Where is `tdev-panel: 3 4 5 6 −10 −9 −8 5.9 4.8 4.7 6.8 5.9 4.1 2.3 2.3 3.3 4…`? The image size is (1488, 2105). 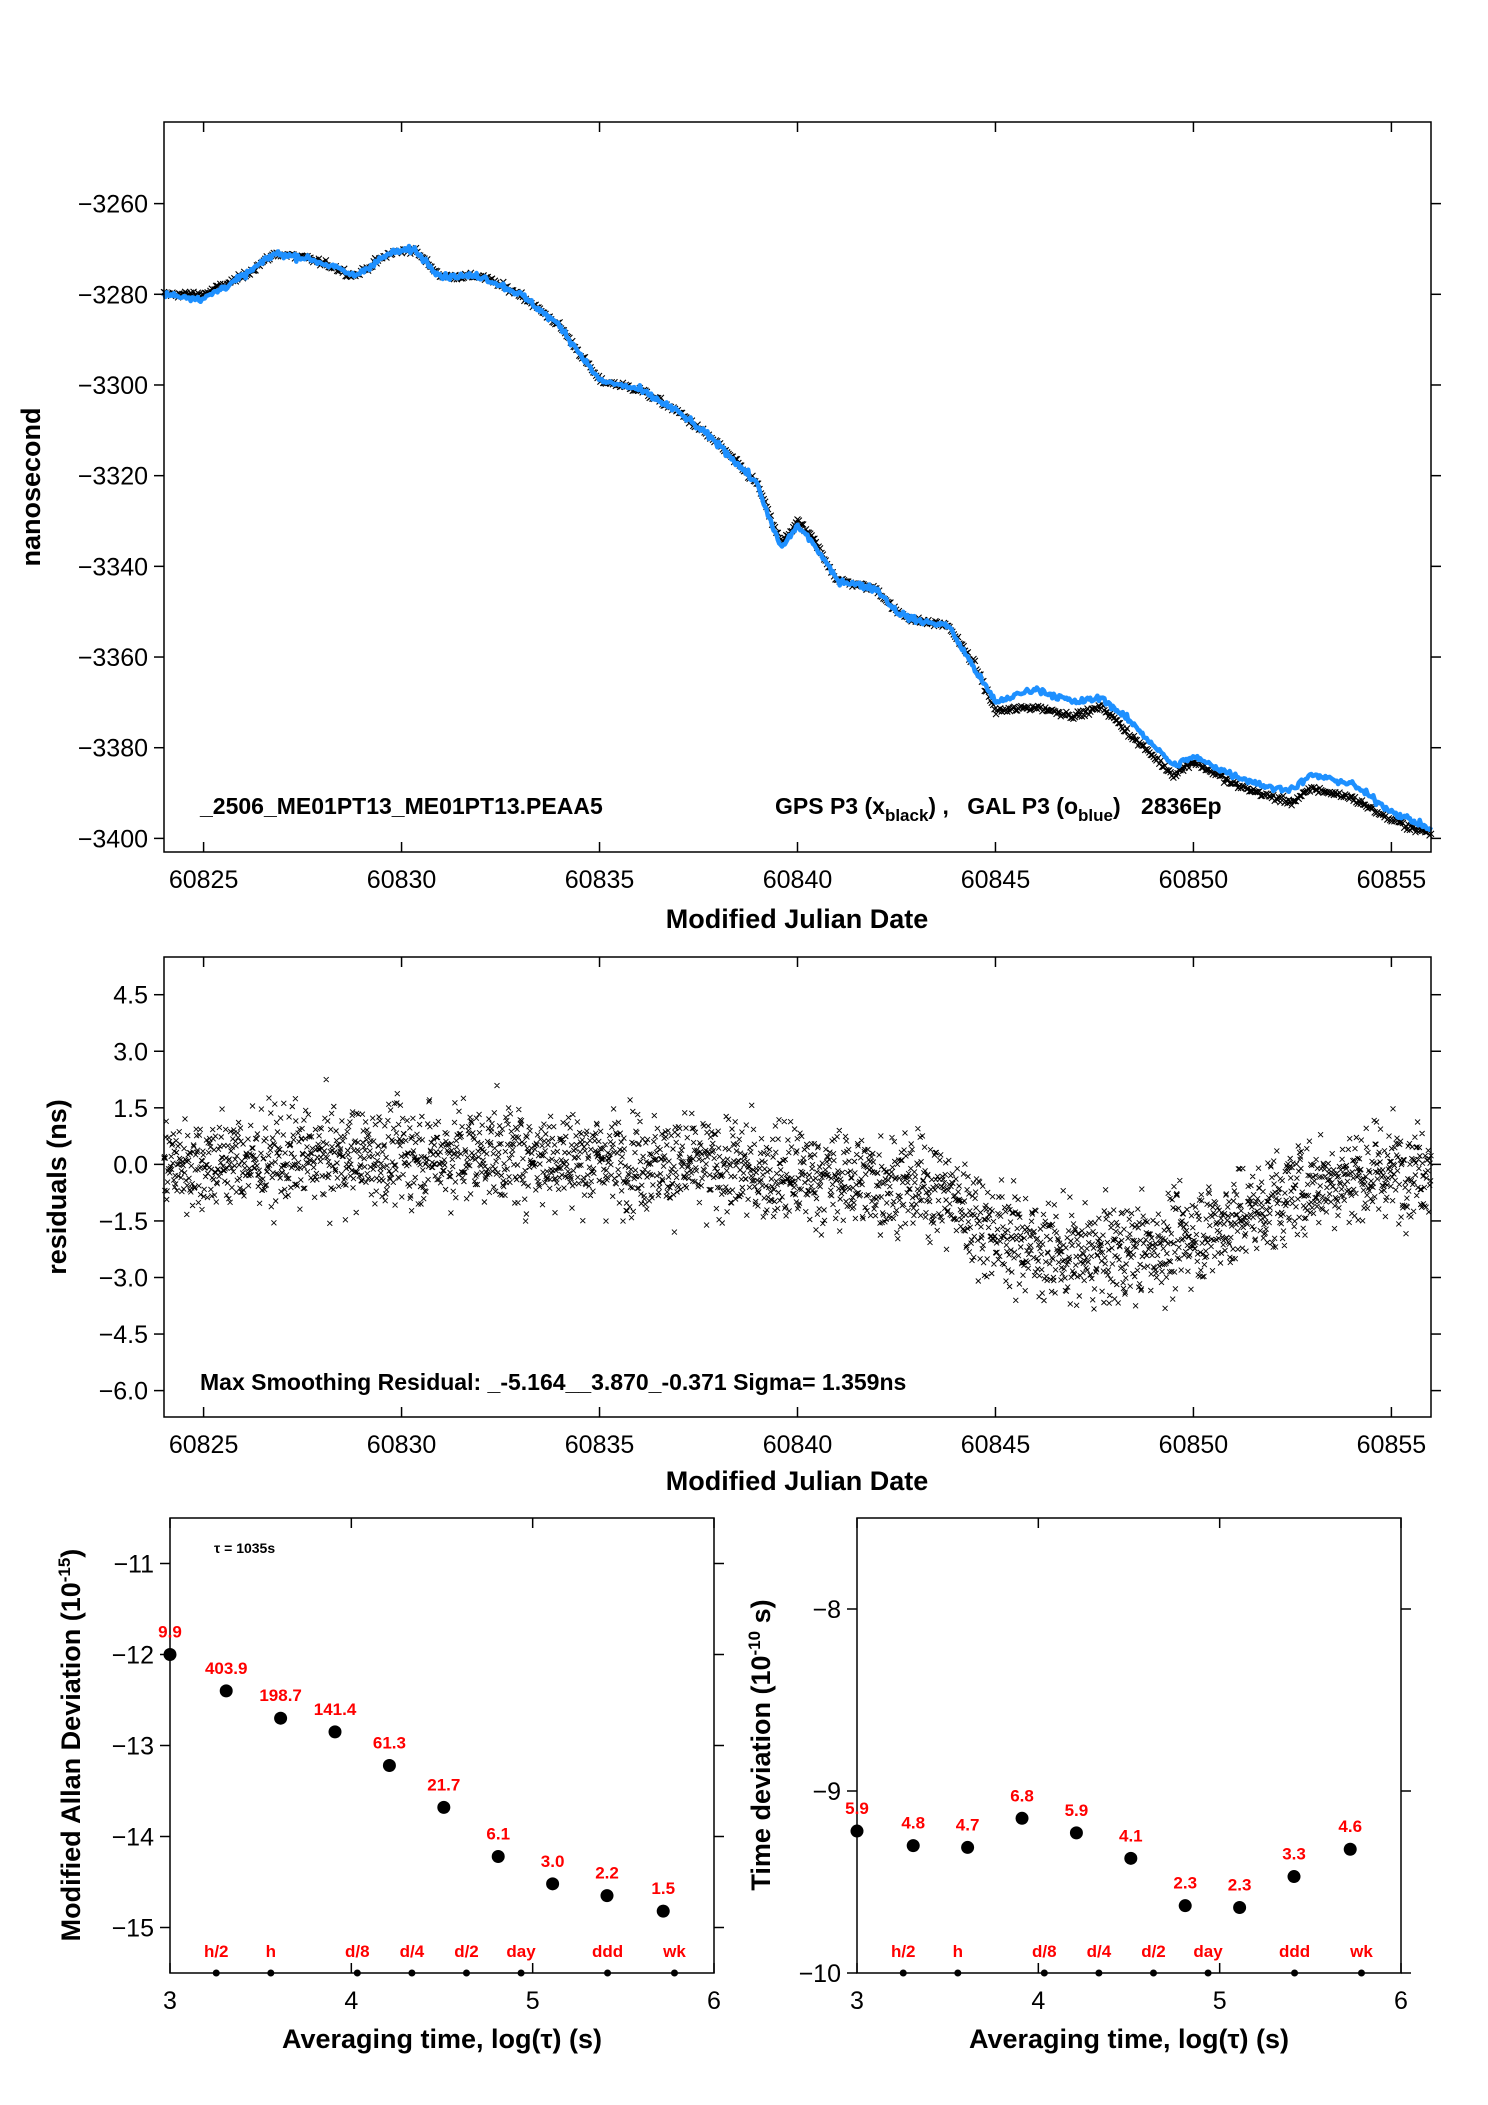
tdev-panel: 3 4 5 6 −10 −9 −8 5.9 4.8 4.7 6.8 5.9 4.1 2.3 2.3 3.3 4… is located at coordinates (1078, 1785).